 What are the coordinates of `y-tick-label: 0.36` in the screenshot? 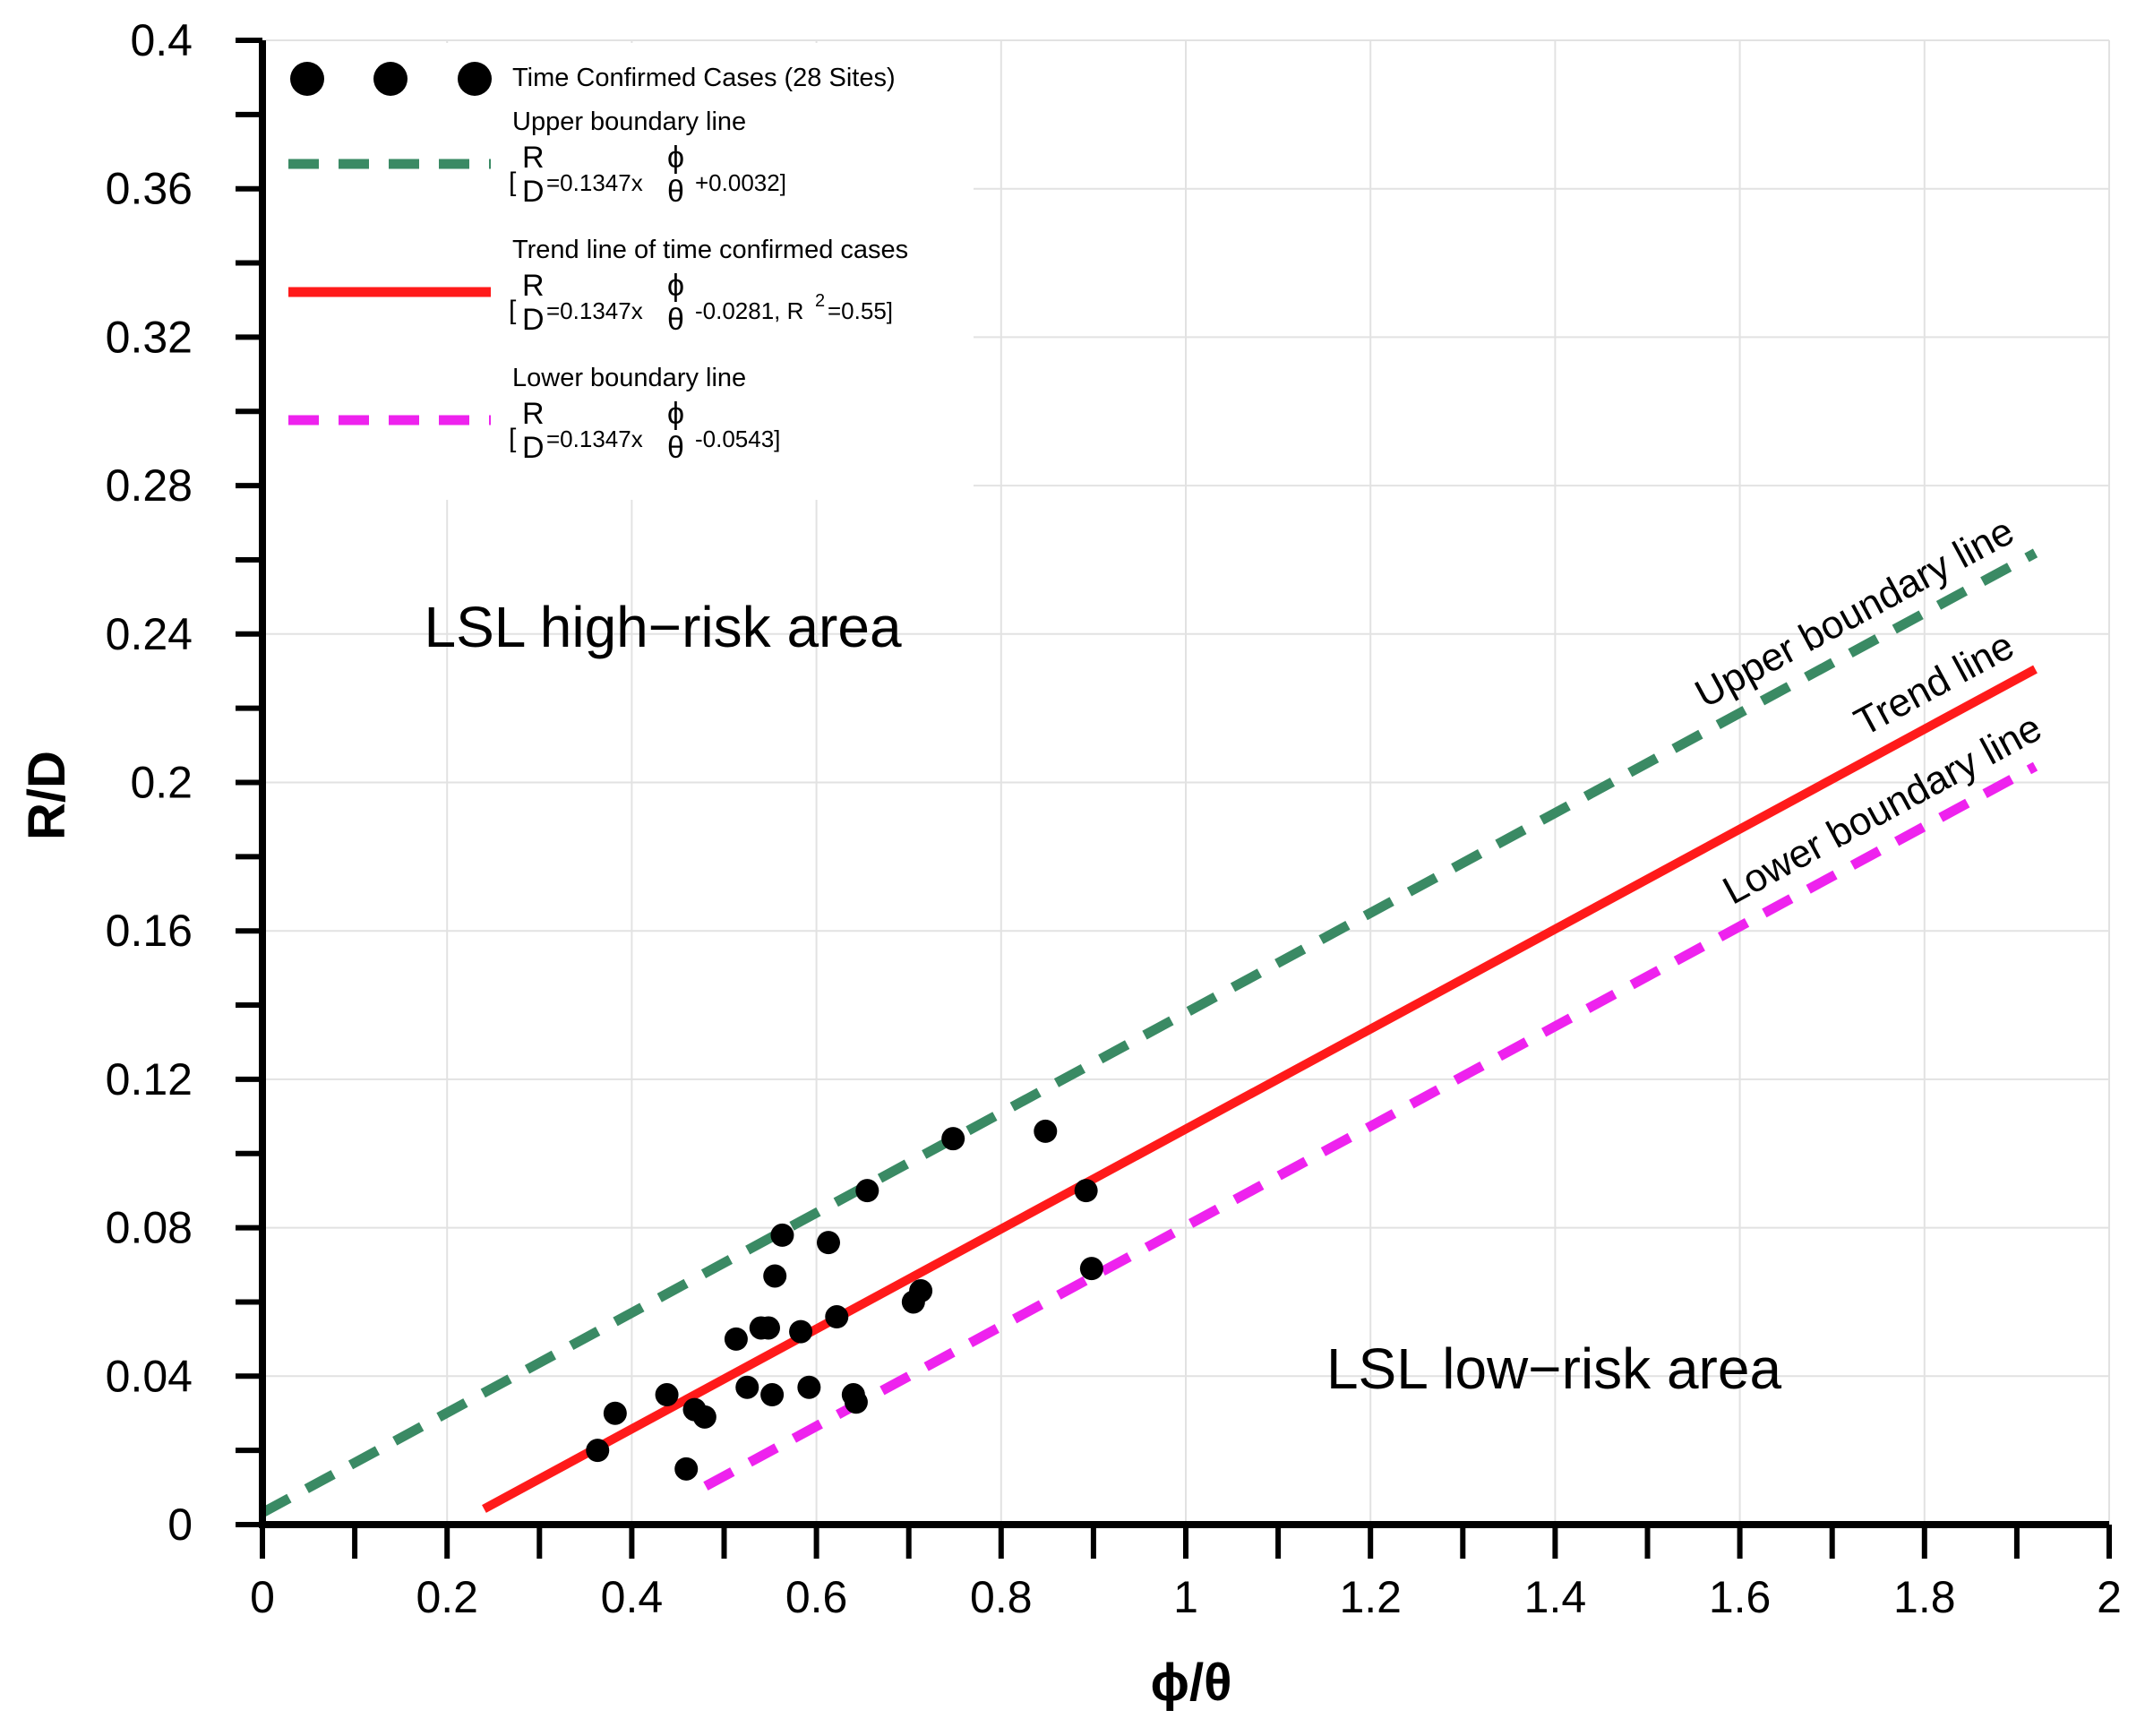 It's located at (149, 189).